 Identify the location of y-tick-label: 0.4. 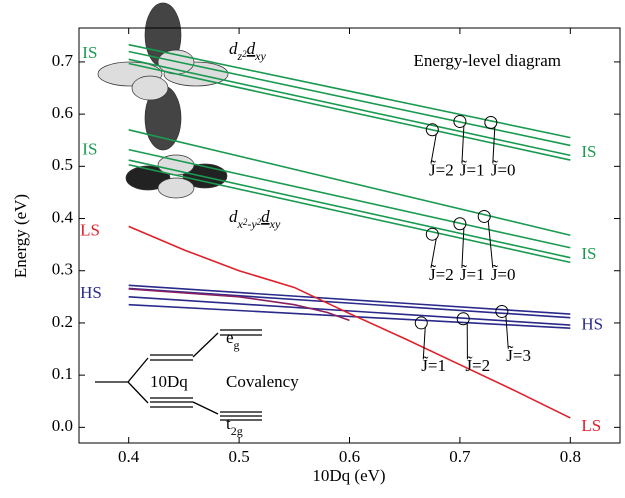
(63, 216).